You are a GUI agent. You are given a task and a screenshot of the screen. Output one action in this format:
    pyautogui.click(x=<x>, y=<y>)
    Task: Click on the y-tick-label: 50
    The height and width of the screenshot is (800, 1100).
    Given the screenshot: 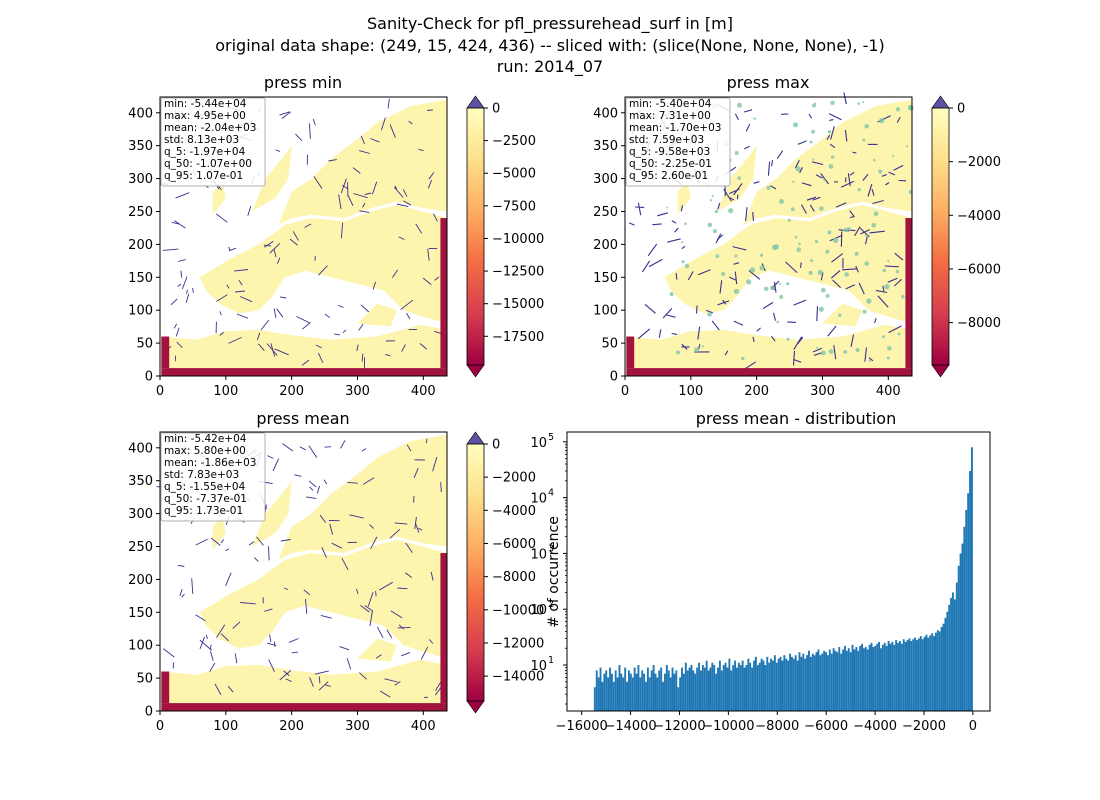 What is the action you would take?
    pyautogui.click(x=144, y=344)
    